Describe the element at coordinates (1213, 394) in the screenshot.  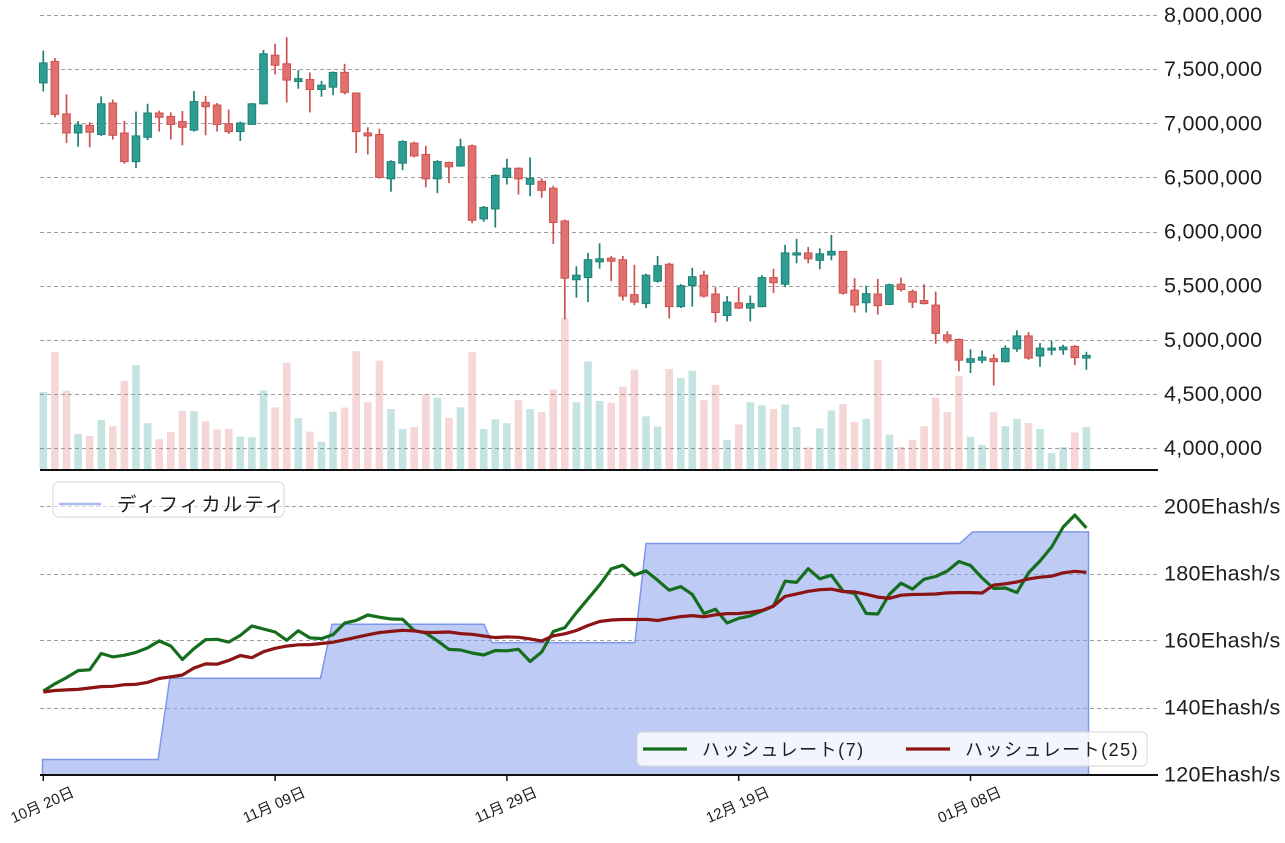
I see `svg-text: 4,500,000` at that location.